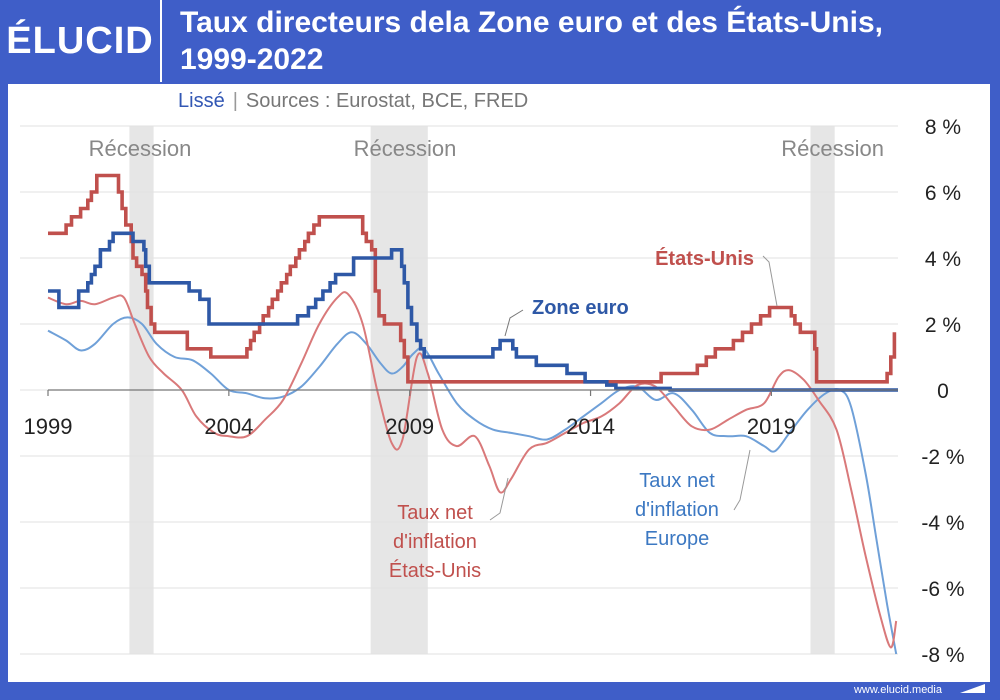 The width and height of the screenshot is (1000, 700). Describe the element at coordinates (677, 510) in the screenshot. I see `europe-net-label-line: d'inflation` at that location.